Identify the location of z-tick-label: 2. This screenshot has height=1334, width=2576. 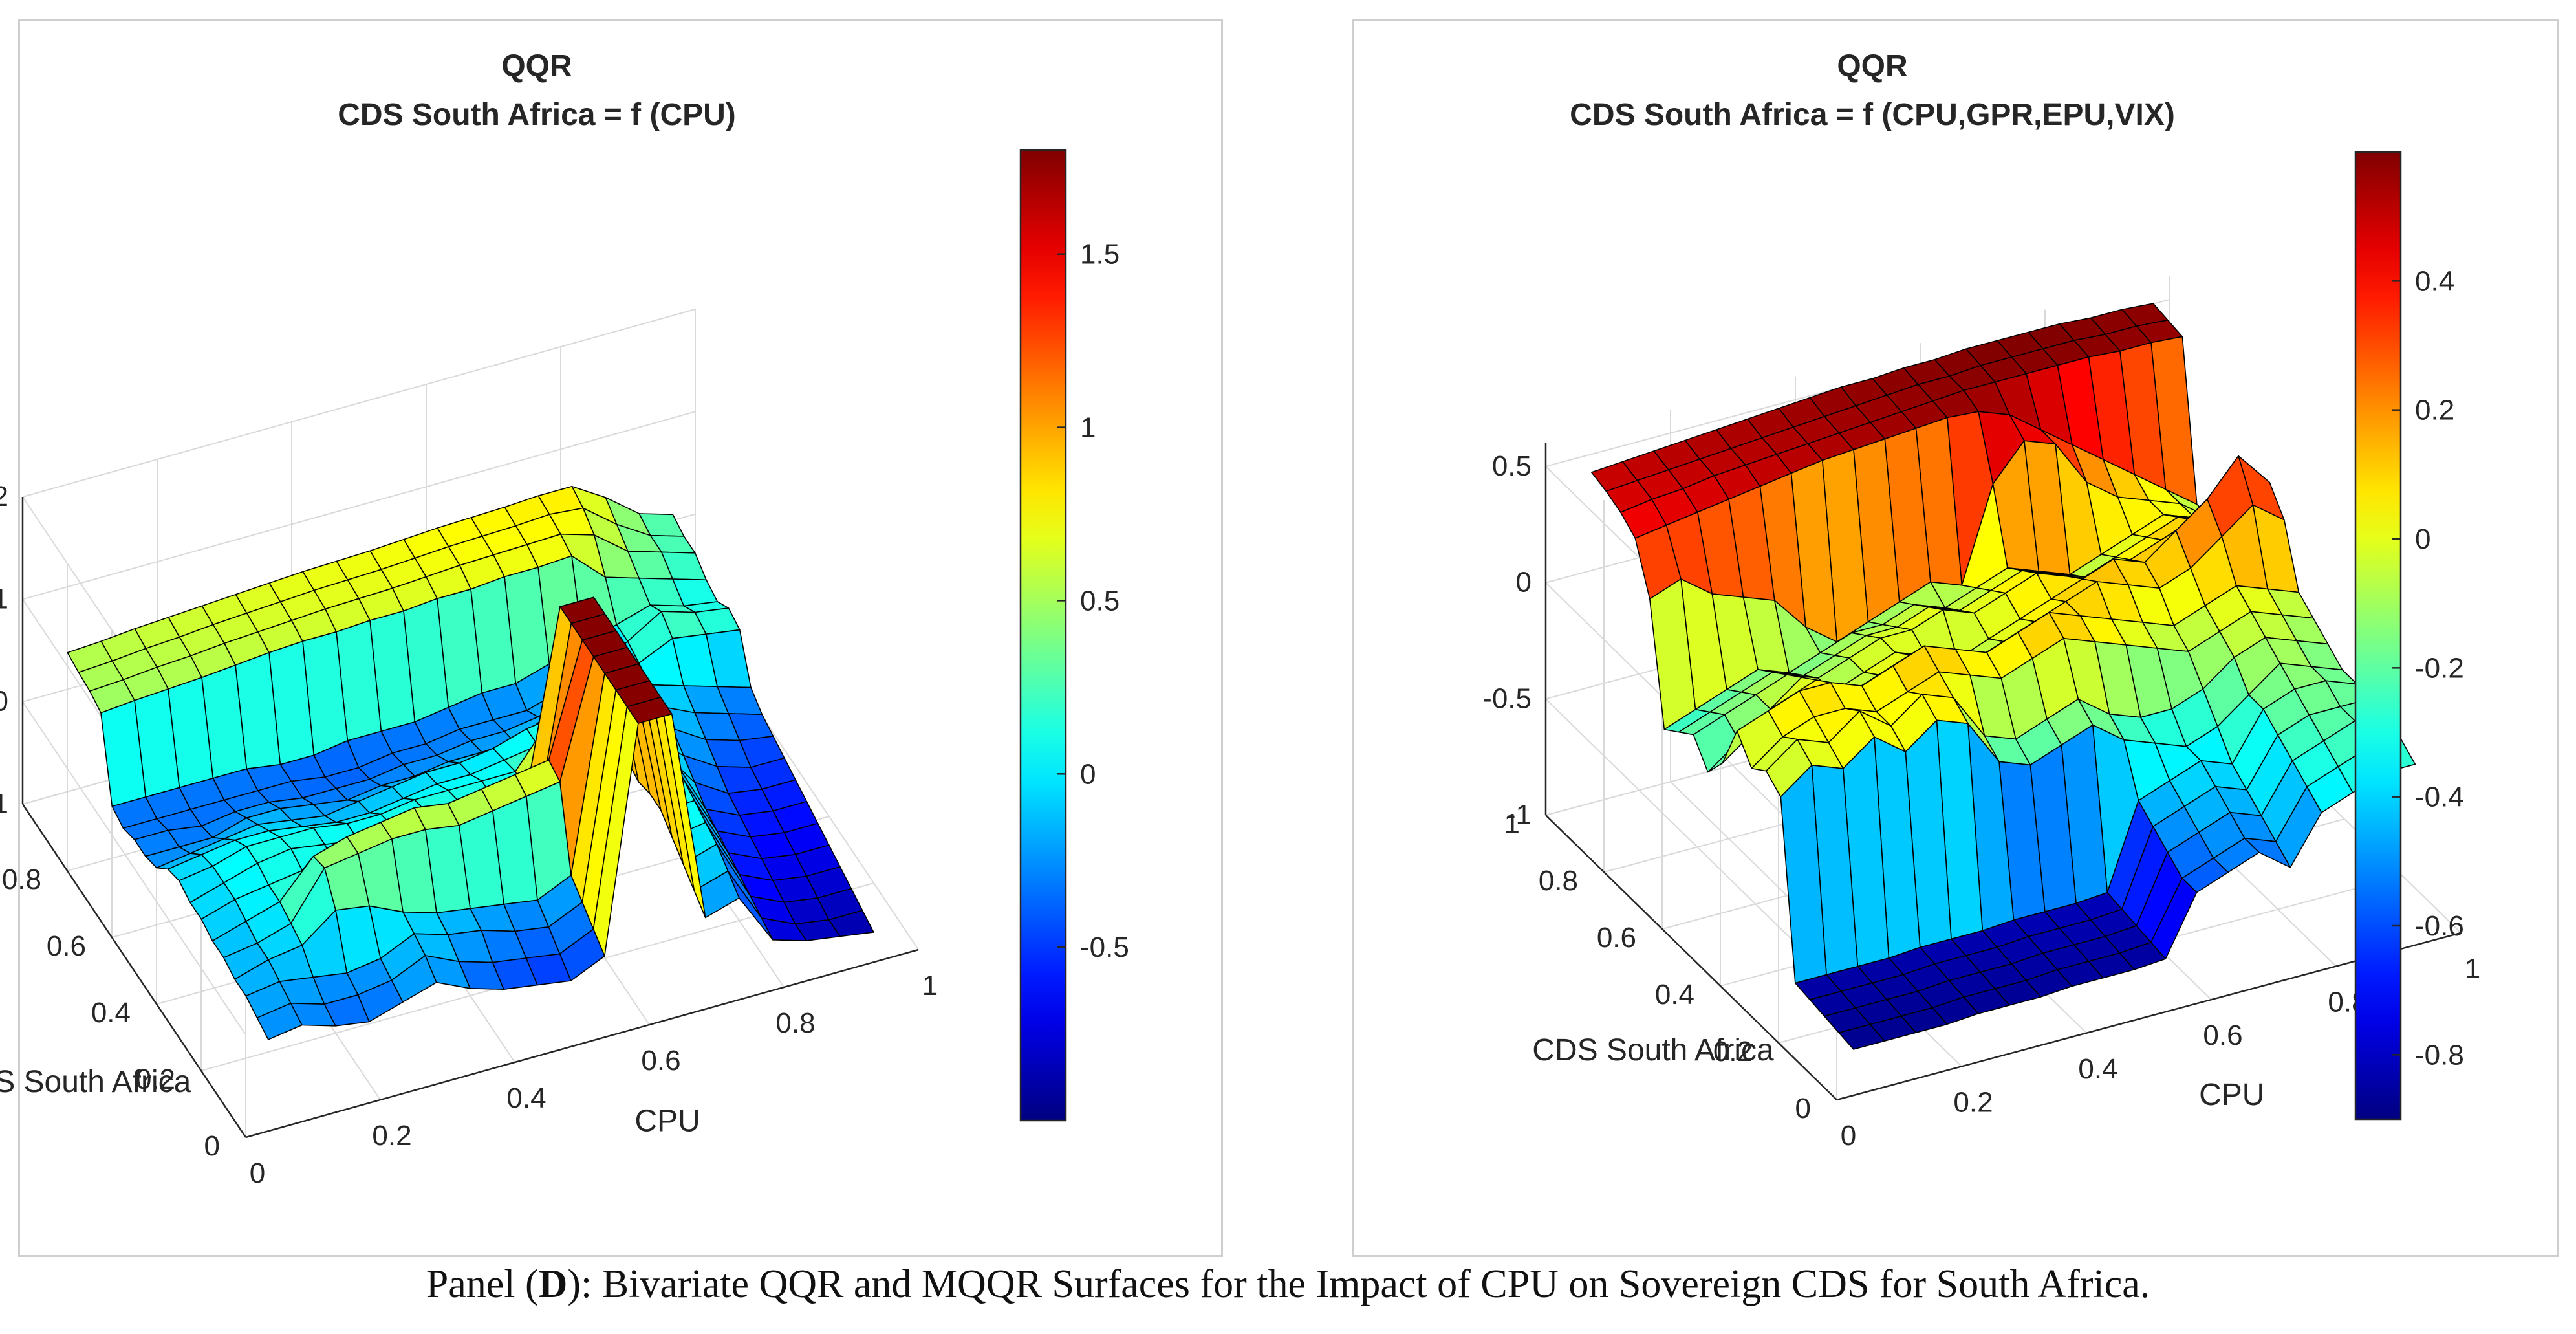
(4, 496).